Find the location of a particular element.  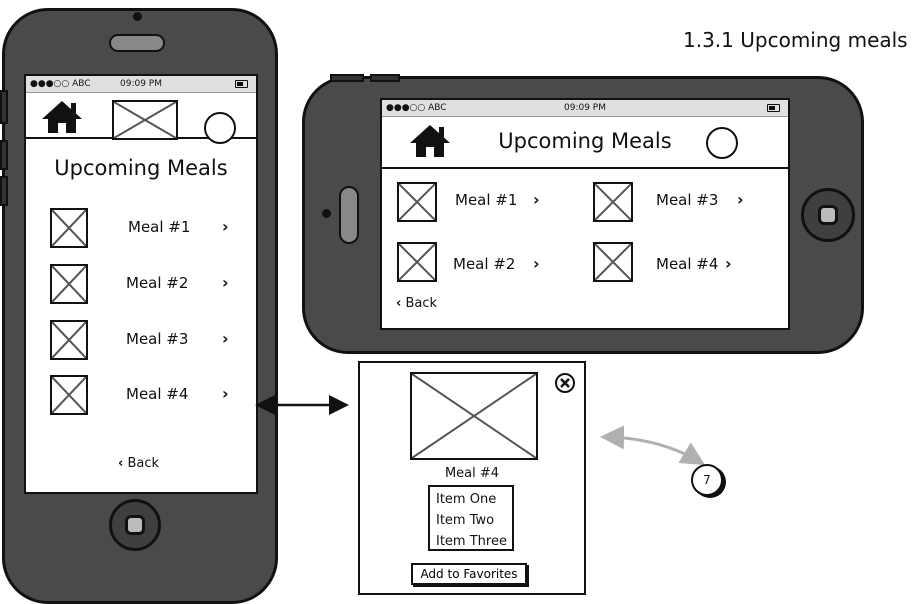

close-icon-glyph is located at coordinates (565, 383).